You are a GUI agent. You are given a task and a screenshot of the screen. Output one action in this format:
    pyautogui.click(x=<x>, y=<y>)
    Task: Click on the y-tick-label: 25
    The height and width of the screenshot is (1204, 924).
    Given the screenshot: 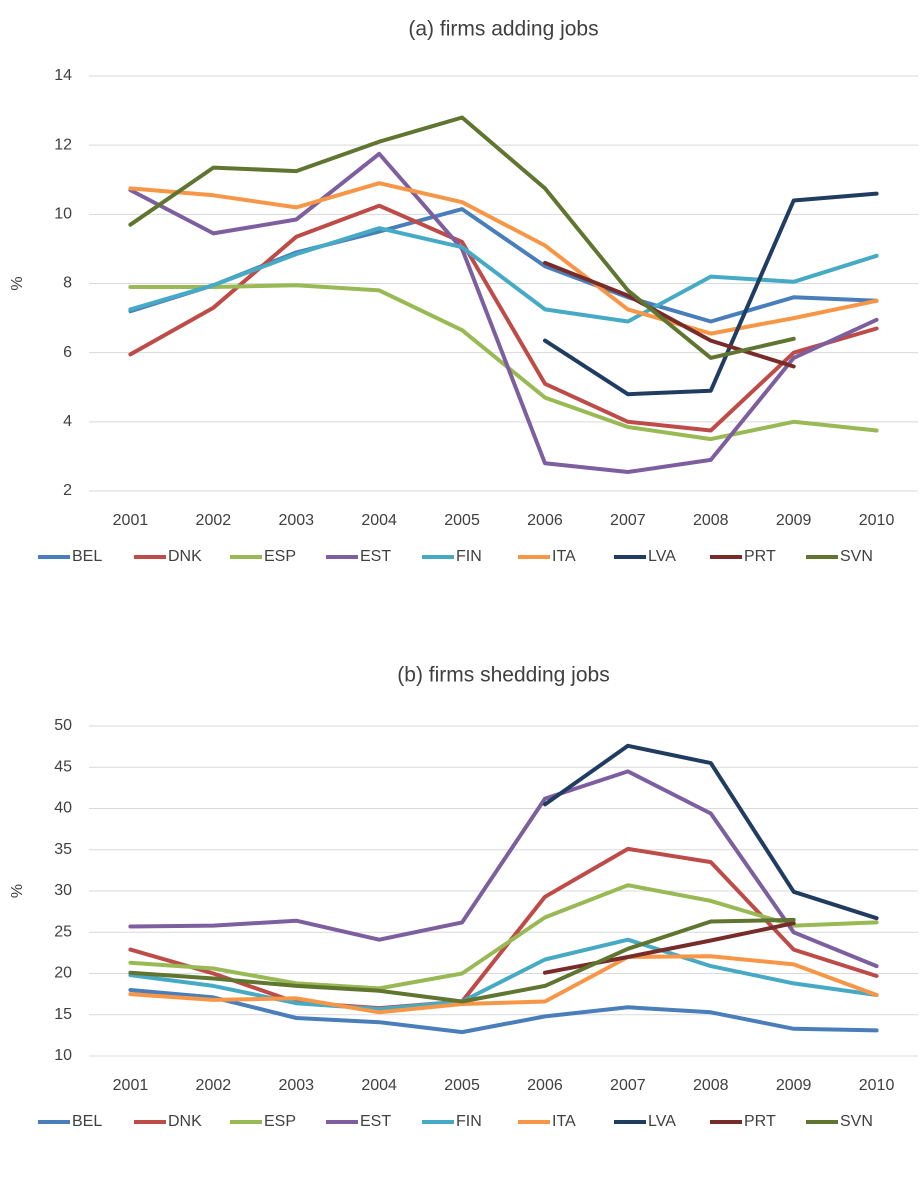 What is the action you would take?
    pyautogui.click(x=63, y=931)
    